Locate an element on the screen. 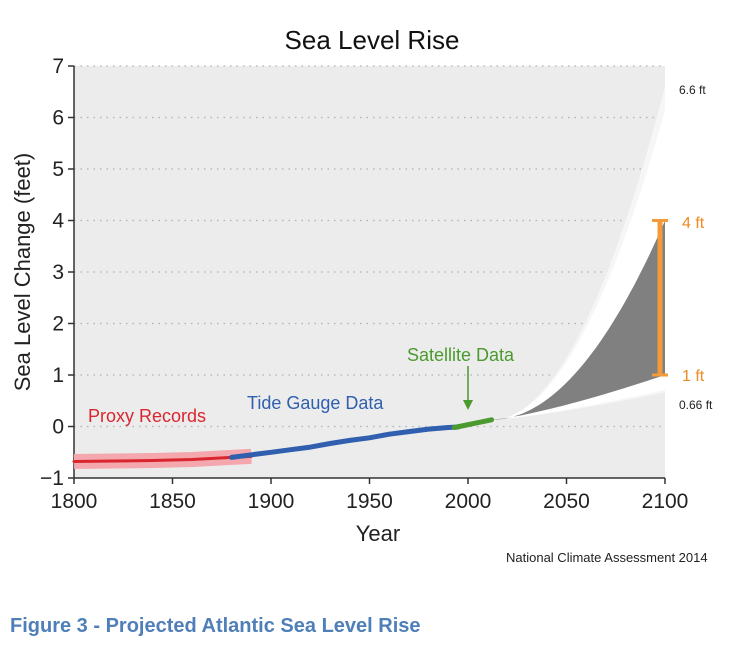  series-label-tide-gauge-data: Tide Gauge Data is located at coordinates (315, 403).